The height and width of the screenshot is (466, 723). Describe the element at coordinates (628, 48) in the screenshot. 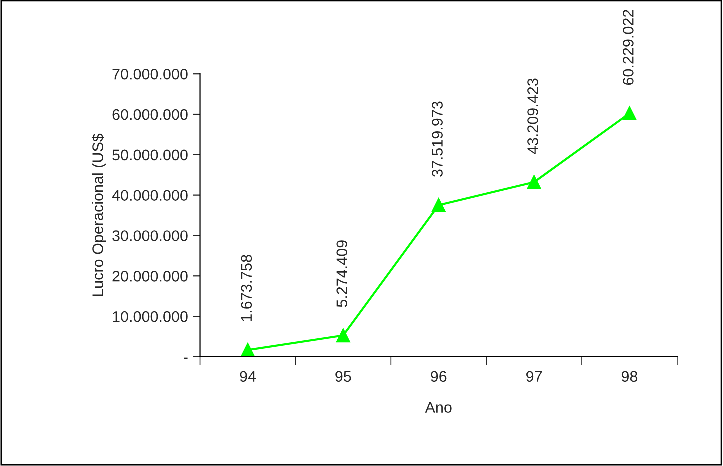

I see `data-label: 60.229.022` at that location.